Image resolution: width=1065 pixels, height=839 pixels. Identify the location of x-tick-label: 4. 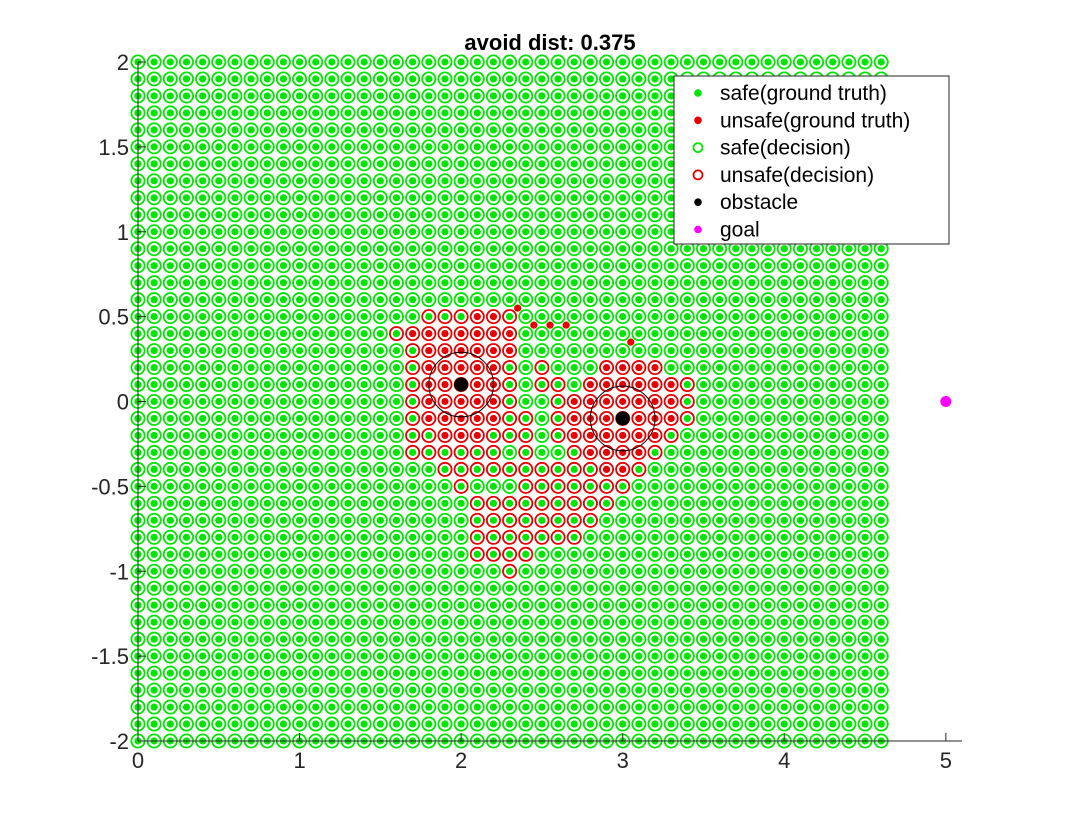
(784, 760).